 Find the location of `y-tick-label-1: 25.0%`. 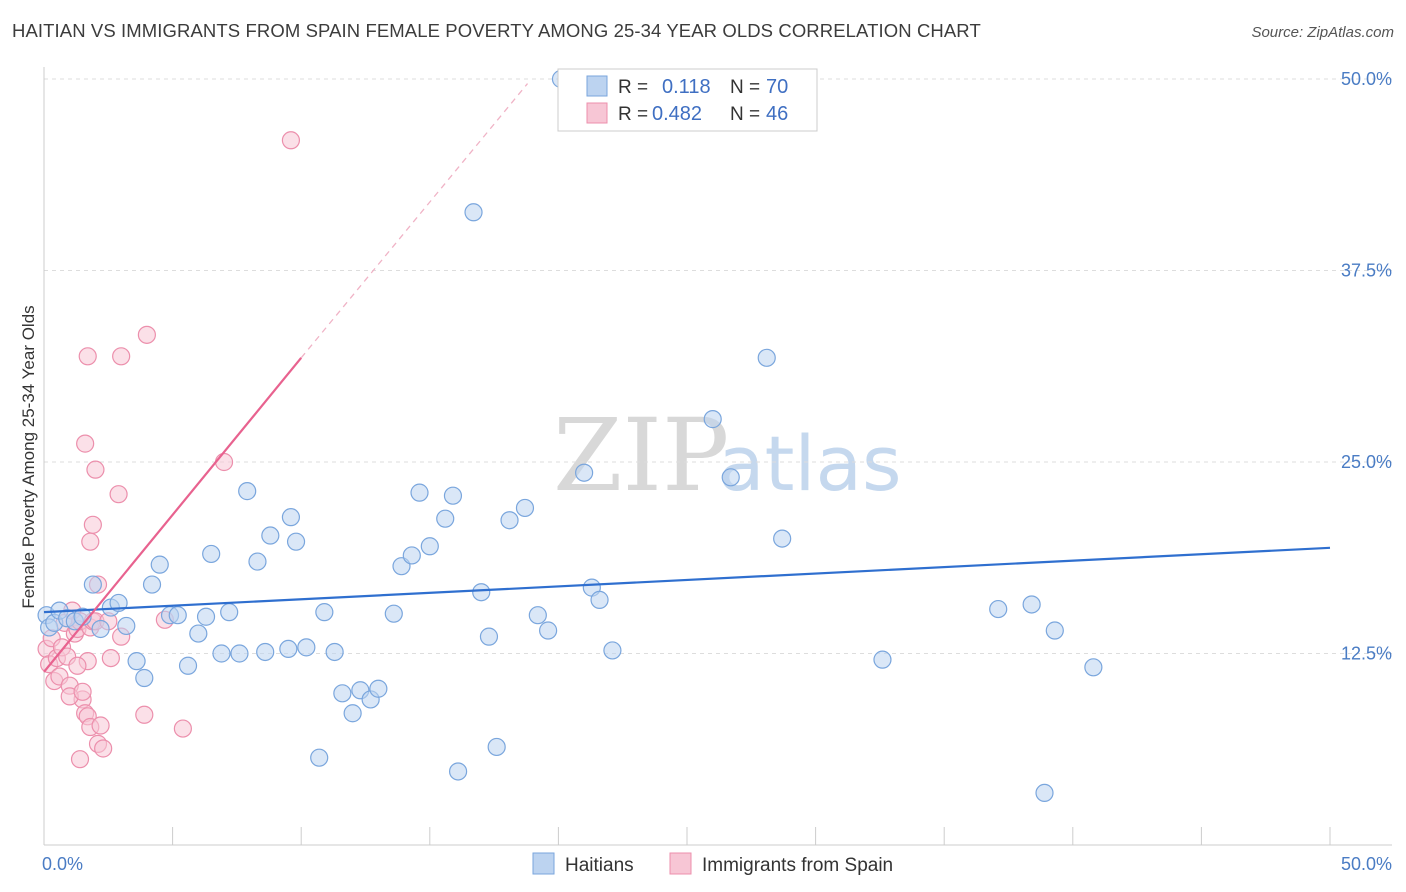

y-tick-label-1: 25.0% is located at coordinates (1366, 462).